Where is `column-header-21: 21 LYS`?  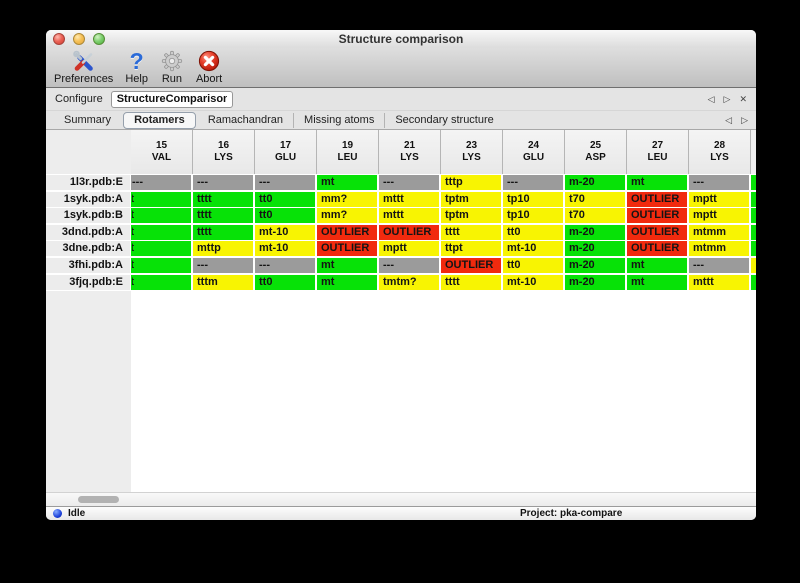 column-header-21: 21 LYS is located at coordinates (410, 152).